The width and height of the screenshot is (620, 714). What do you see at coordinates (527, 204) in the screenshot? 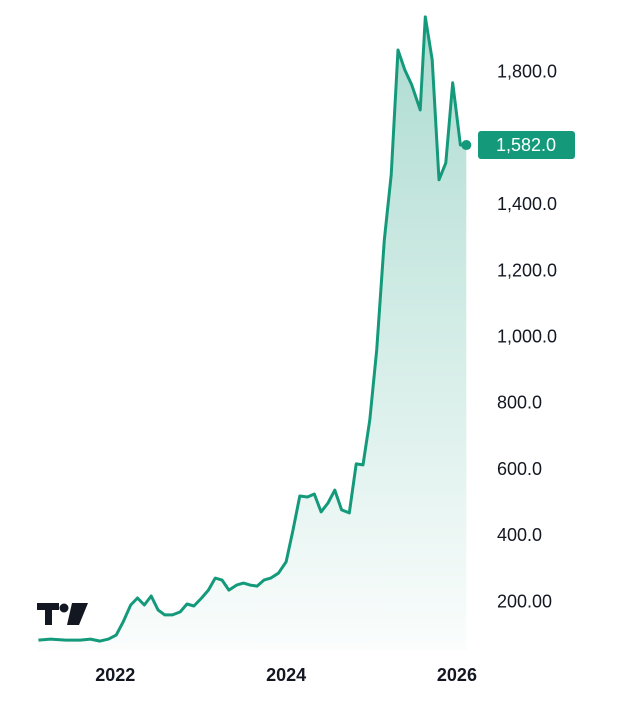
I see `y-tick-label: 1,400.0` at bounding box center [527, 204].